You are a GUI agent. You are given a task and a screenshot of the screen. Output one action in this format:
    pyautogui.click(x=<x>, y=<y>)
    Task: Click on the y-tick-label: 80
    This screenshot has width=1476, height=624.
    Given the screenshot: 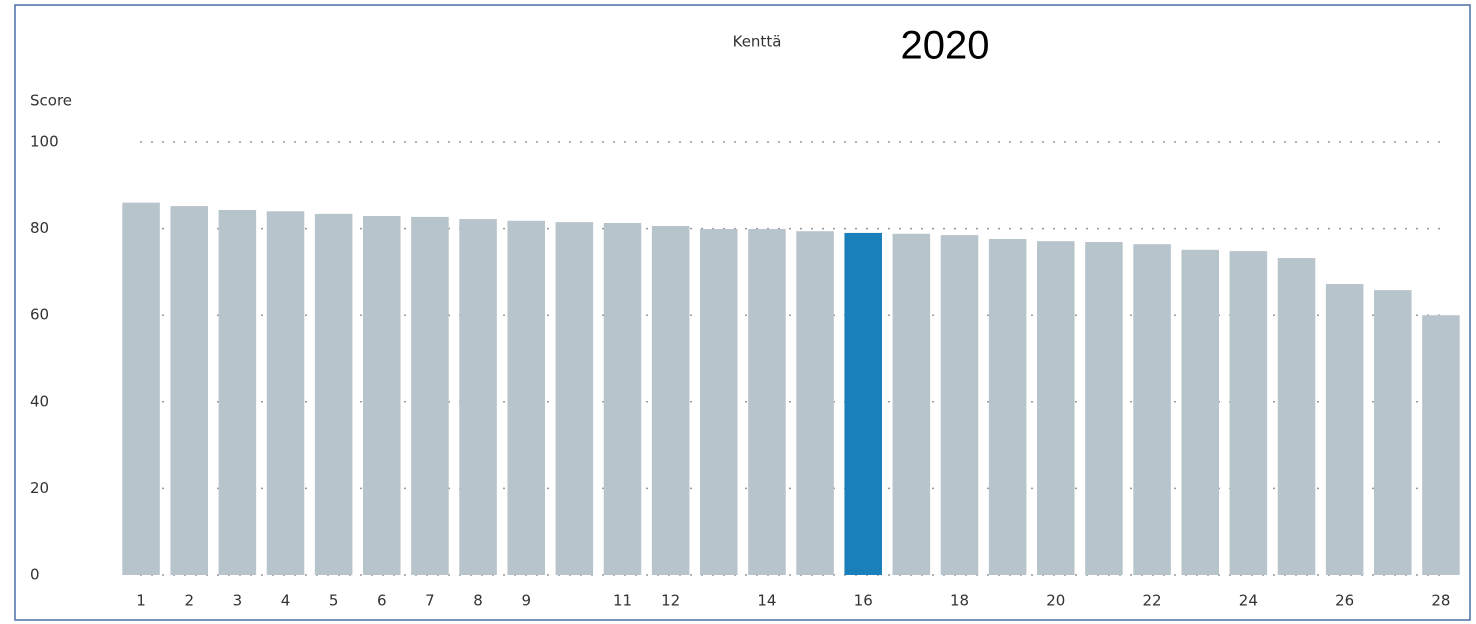 What is the action you would take?
    pyautogui.click(x=39, y=228)
    